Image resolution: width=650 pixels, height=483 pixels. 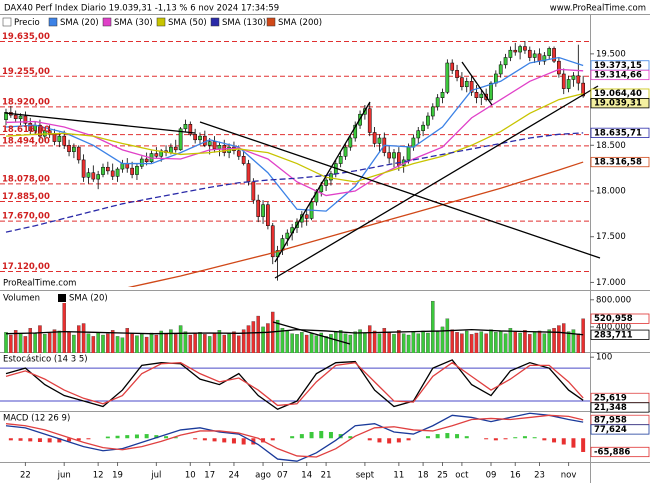 What do you see at coordinates (569, 476) in the screenshot?
I see `x-tick-label: nov` at bounding box center [569, 476].